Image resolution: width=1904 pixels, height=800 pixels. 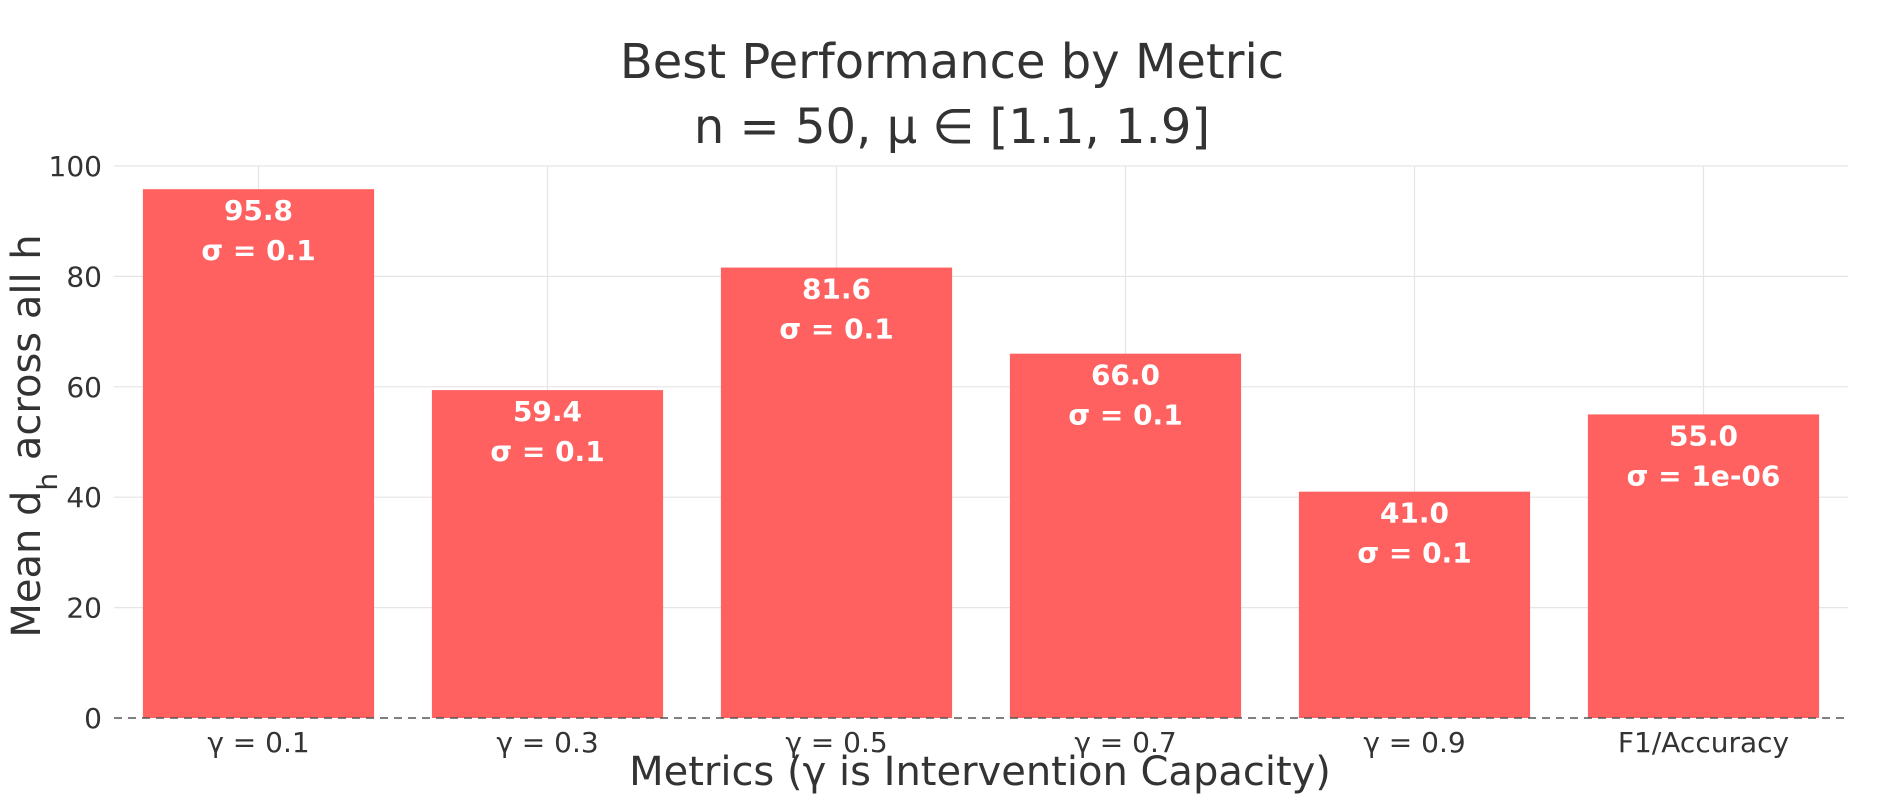 I want to click on bar-sigma-label: σ = 1e-06, so click(x=1704, y=475).